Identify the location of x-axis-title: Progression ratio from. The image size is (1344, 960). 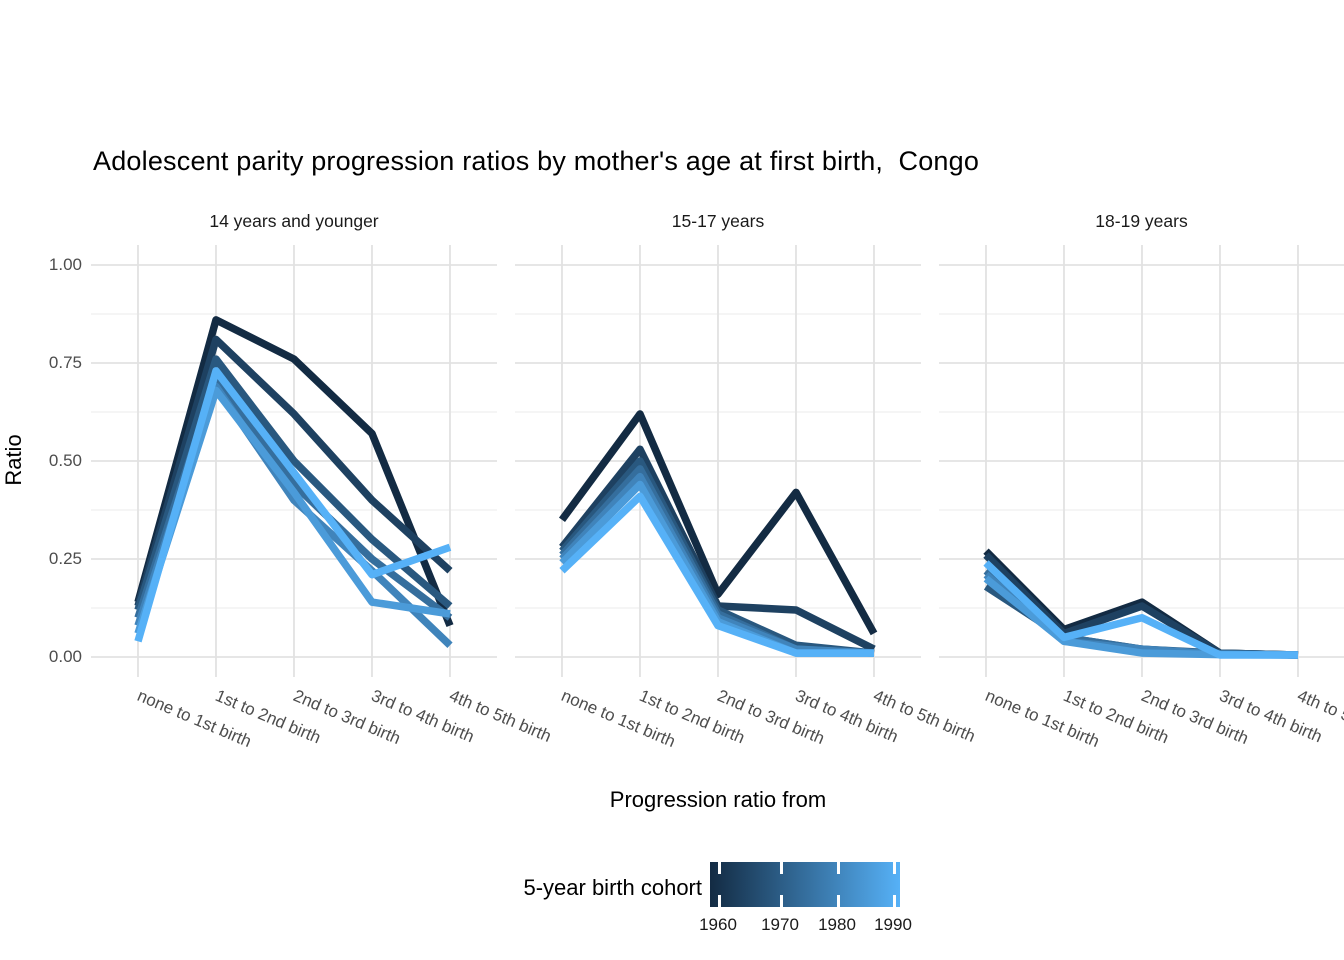
(718, 799).